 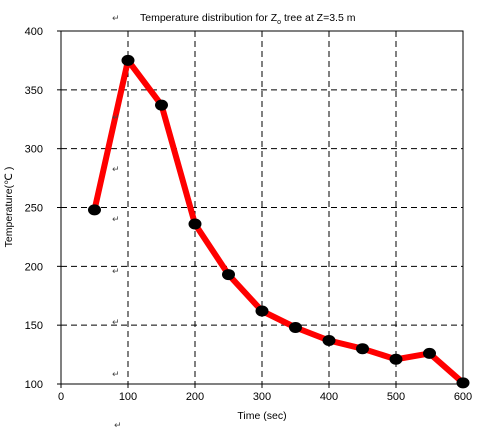 What do you see at coordinates (262, 397) in the screenshot?
I see `x-tick-label: 300` at bounding box center [262, 397].